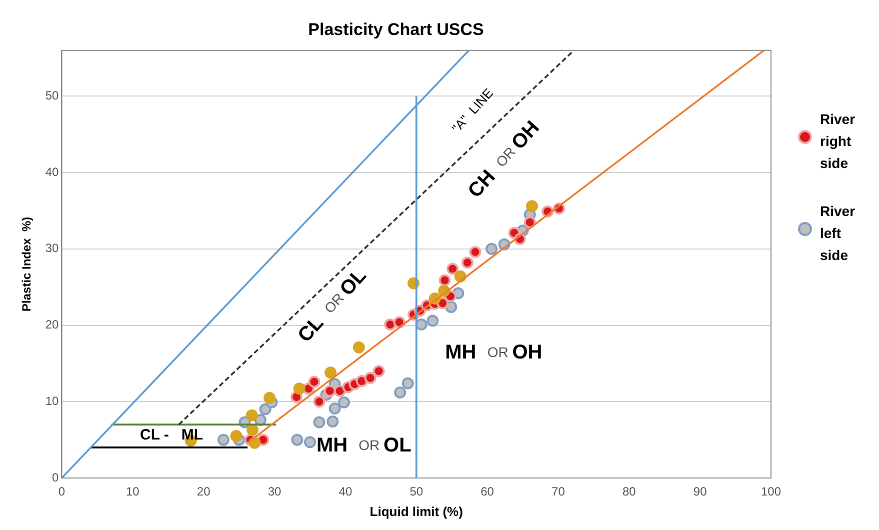 This screenshot has height=530, width=879. What do you see at coordinates (559, 491) in the screenshot?
I see `x-tick-label: 70` at bounding box center [559, 491].